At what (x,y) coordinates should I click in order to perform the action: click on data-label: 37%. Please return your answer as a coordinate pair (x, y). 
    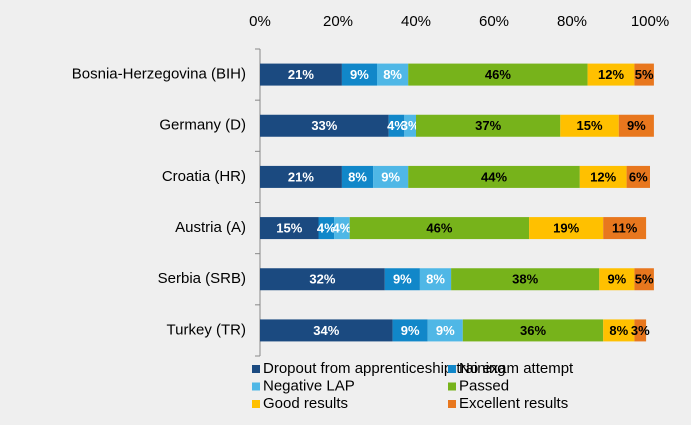
    Looking at the image, I should click on (488, 125).